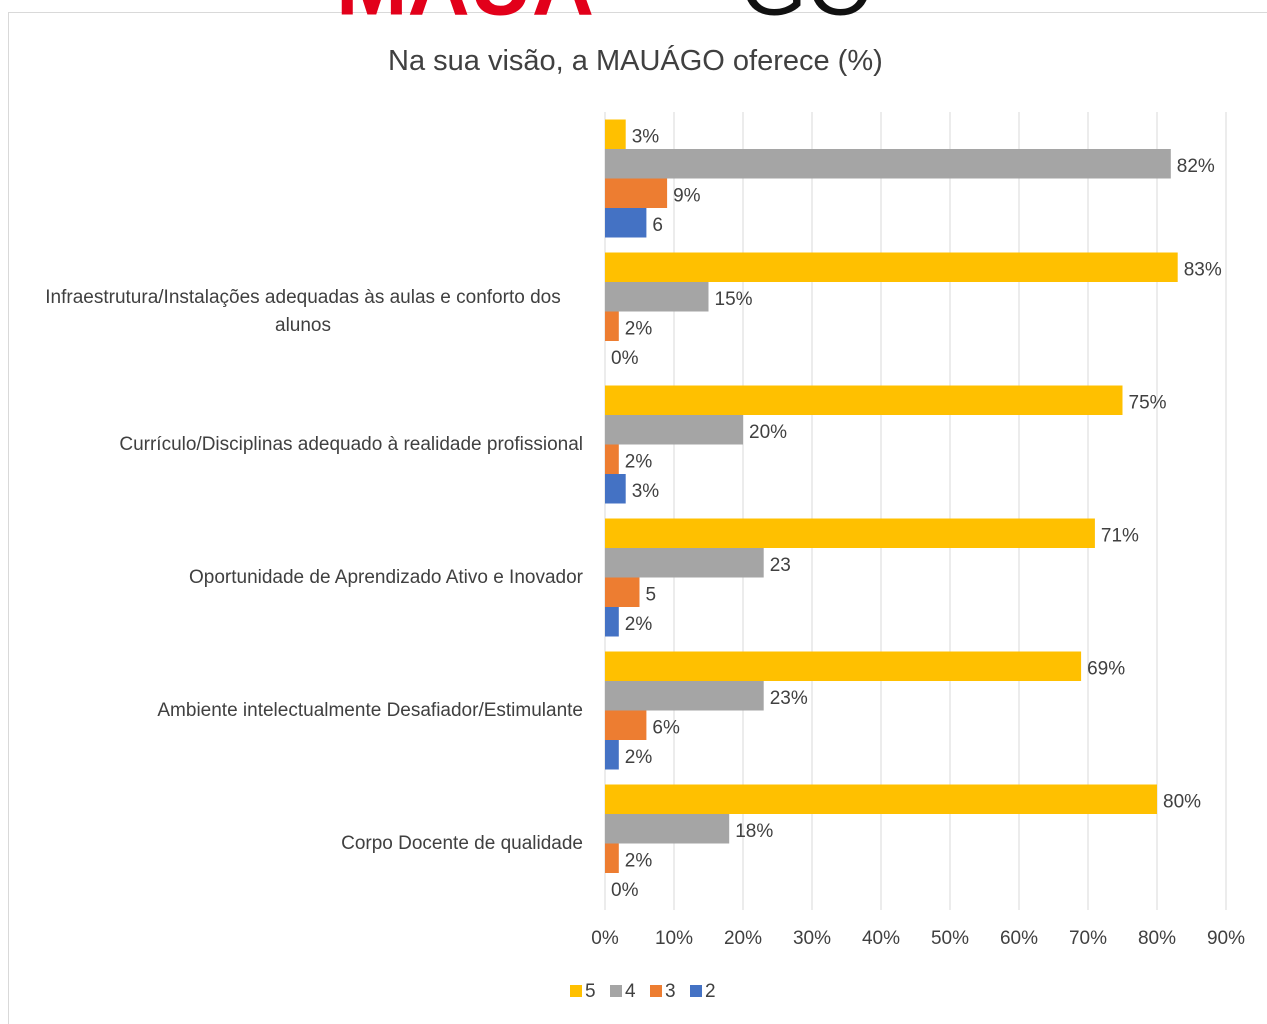 The height and width of the screenshot is (1024, 1267). What do you see at coordinates (1019, 938) in the screenshot?
I see `x-tick-label: 60%` at bounding box center [1019, 938].